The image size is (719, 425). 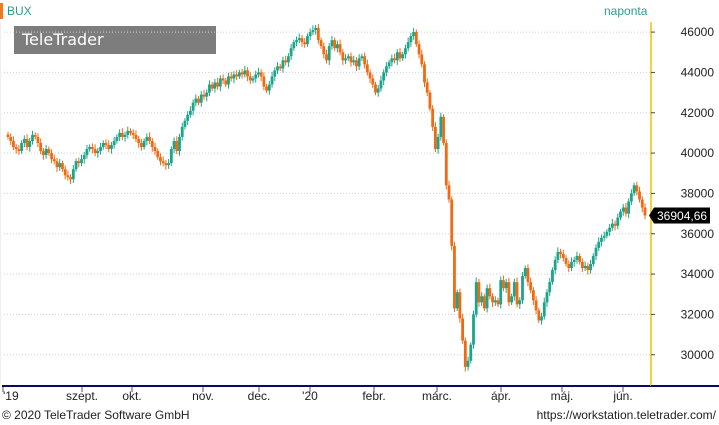 I want to click on last-value-marker: 36904,66, so click(x=679, y=215).